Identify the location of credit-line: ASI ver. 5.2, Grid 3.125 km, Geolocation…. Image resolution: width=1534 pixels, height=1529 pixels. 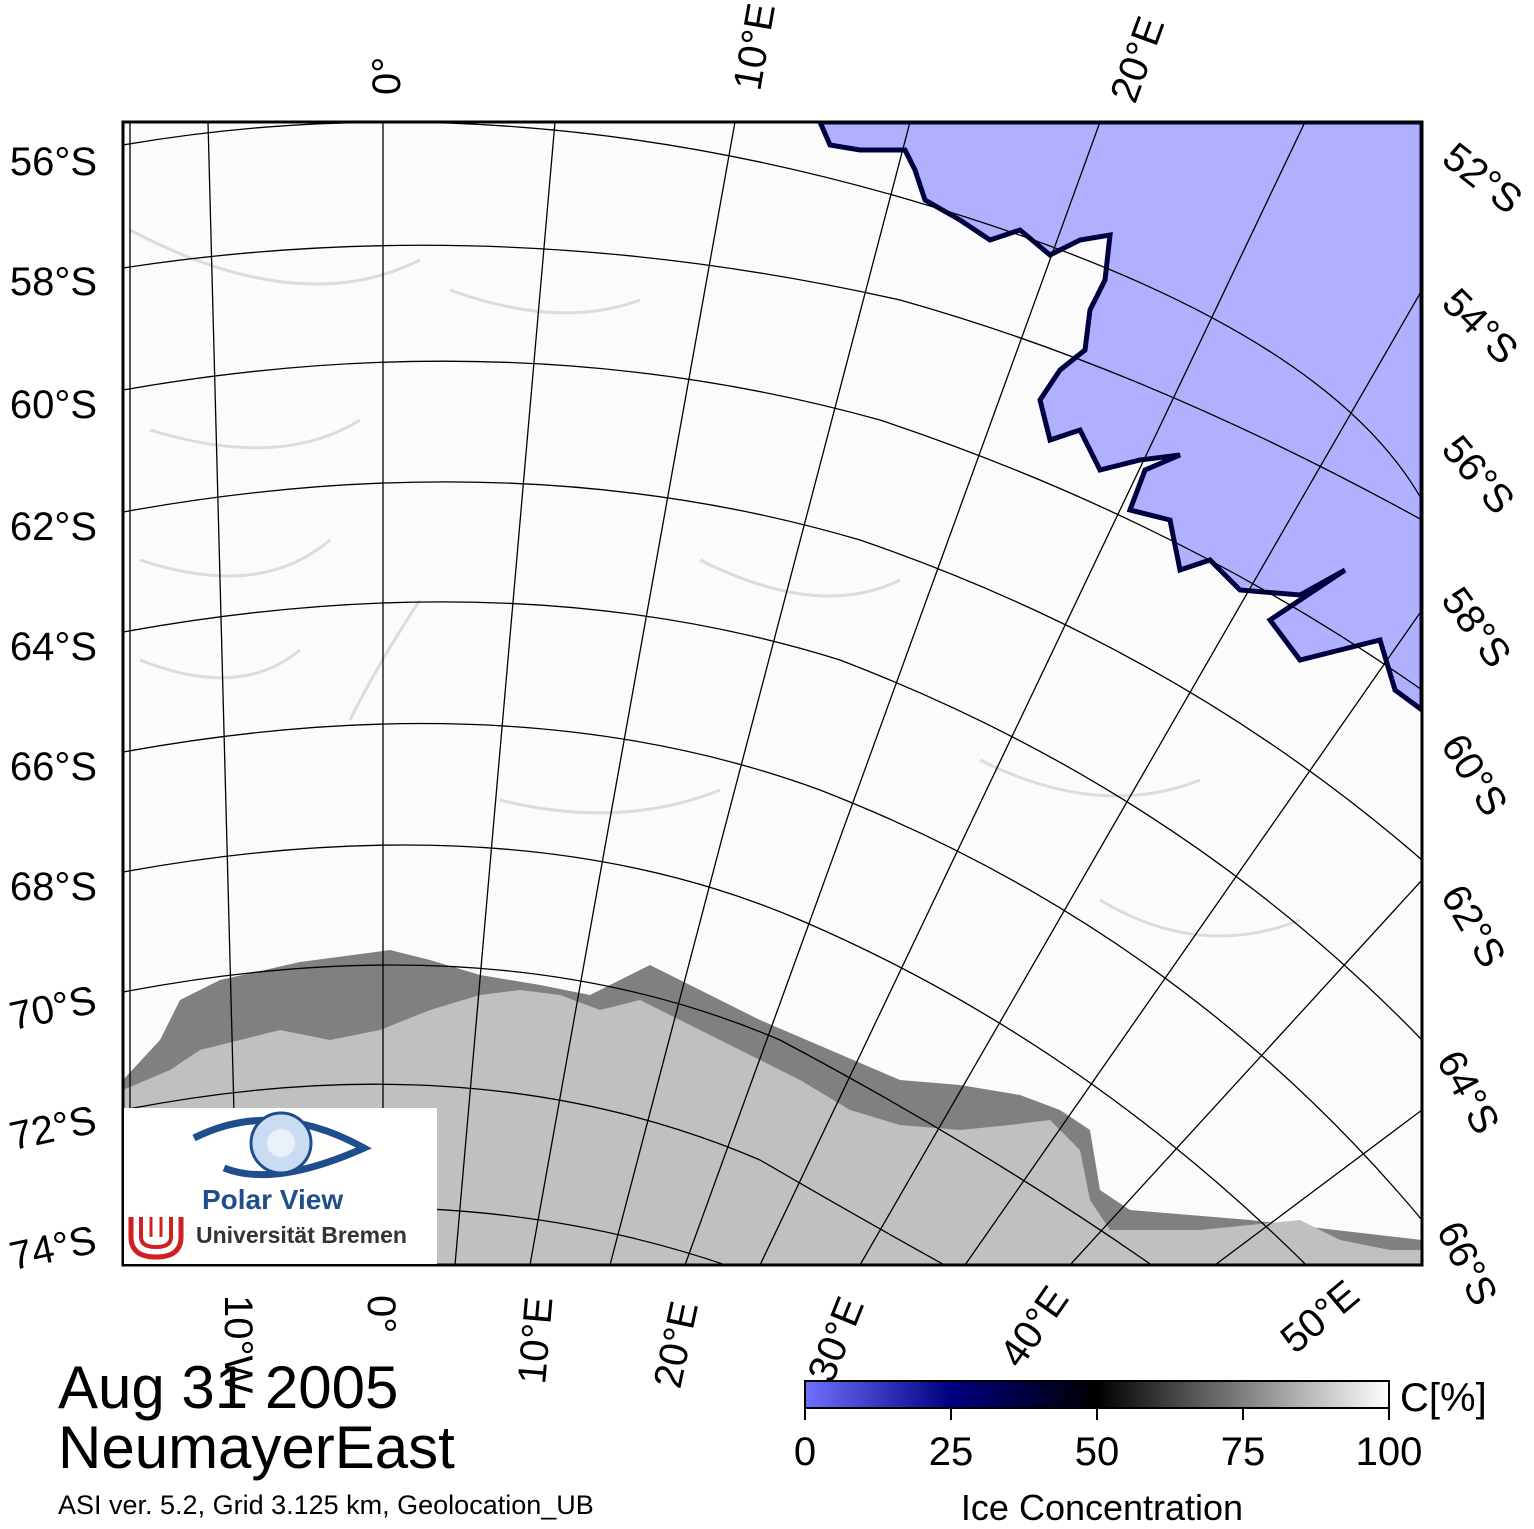
(326, 1505).